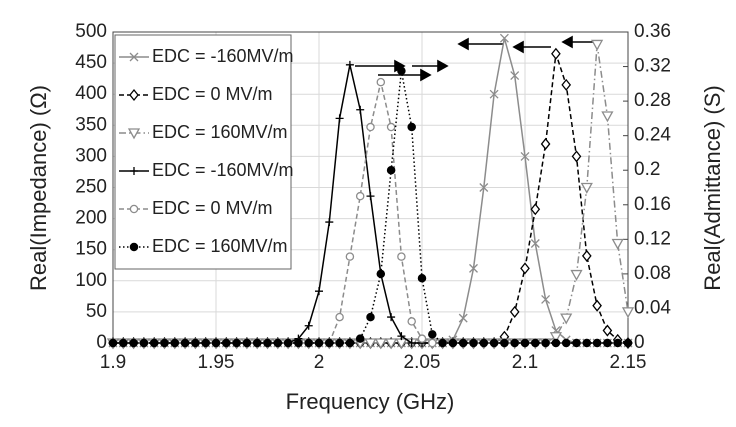 This screenshot has width=736, height=427. I want to click on y2-tick-label: 0.36, so click(652, 31).